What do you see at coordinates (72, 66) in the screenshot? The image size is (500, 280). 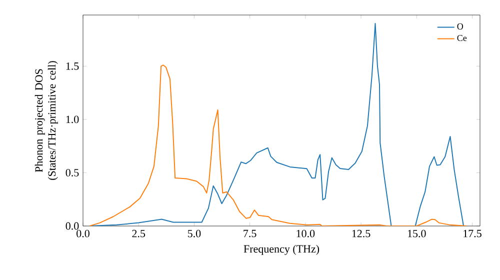 I see `y-tick-label: 1.5` at bounding box center [72, 66].